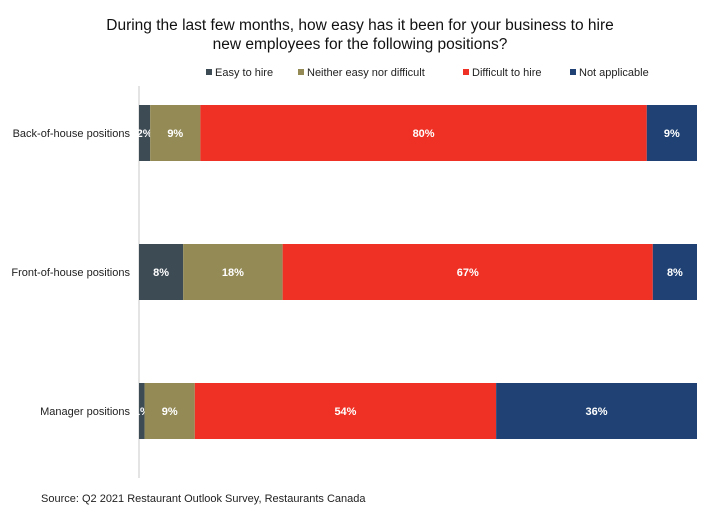 Image resolution: width=720 pixels, height=513 pixels. Describe the element at coordinates (209, 72) in the screenshot. I see `legend-swatch-easy-to-hire` at that location.